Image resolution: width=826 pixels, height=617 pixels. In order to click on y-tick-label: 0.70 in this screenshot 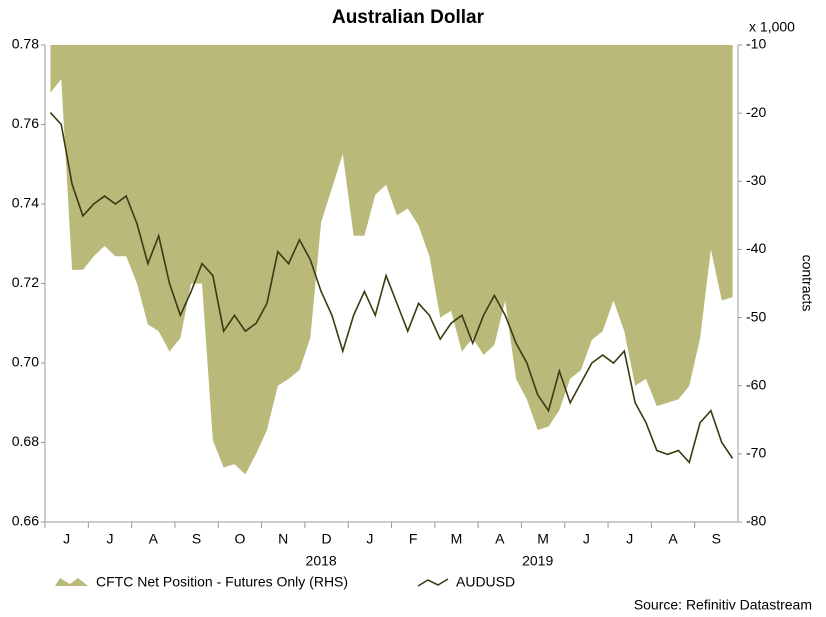, I will do `click(25, 362)`.